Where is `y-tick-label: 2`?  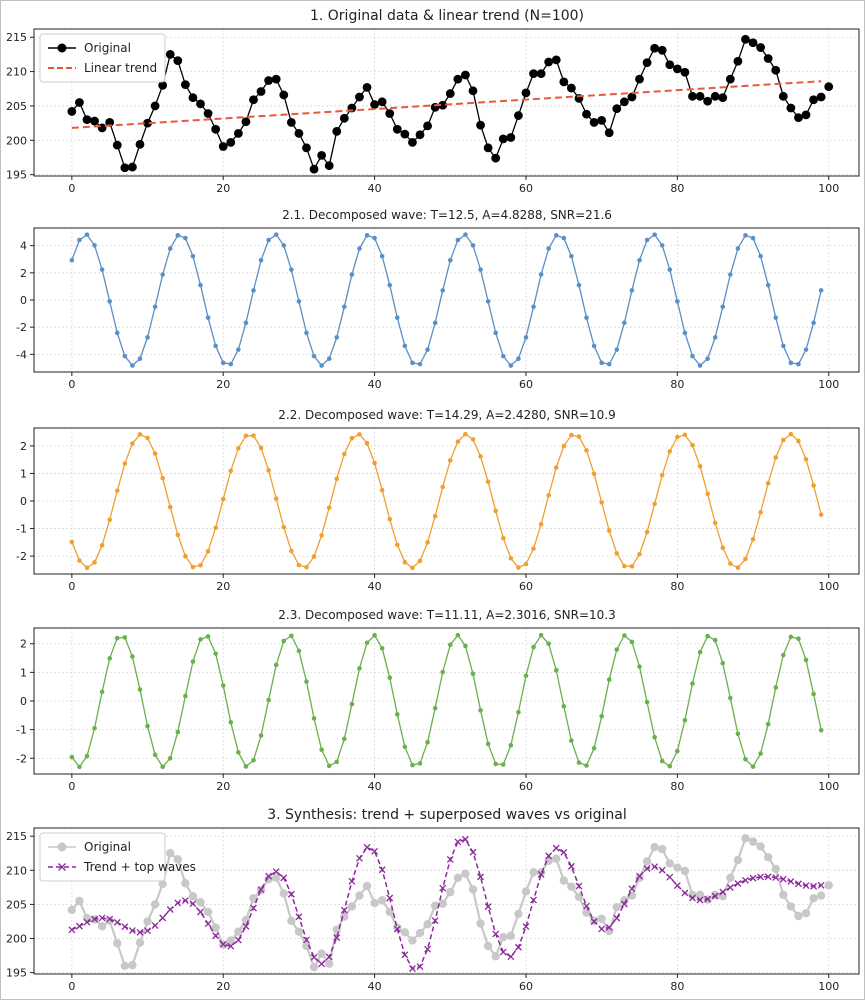
y-tick-label: 2 is located at coordinates (23, 644).